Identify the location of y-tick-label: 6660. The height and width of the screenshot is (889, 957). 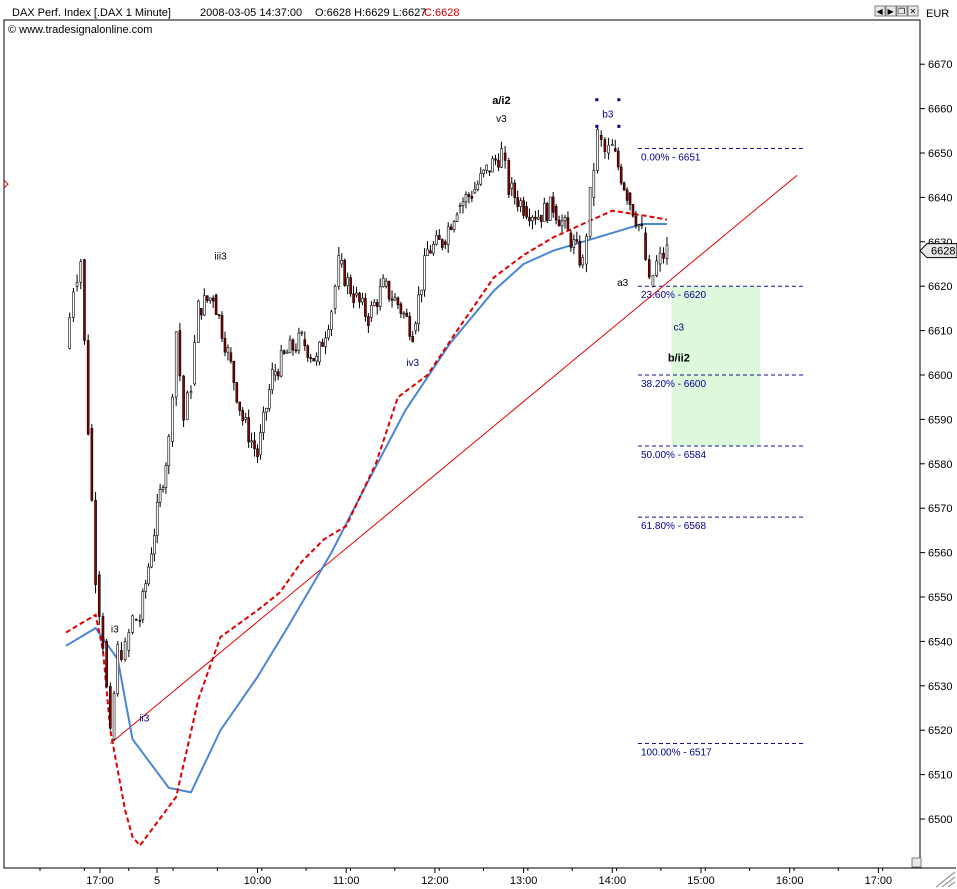
(940, 110).